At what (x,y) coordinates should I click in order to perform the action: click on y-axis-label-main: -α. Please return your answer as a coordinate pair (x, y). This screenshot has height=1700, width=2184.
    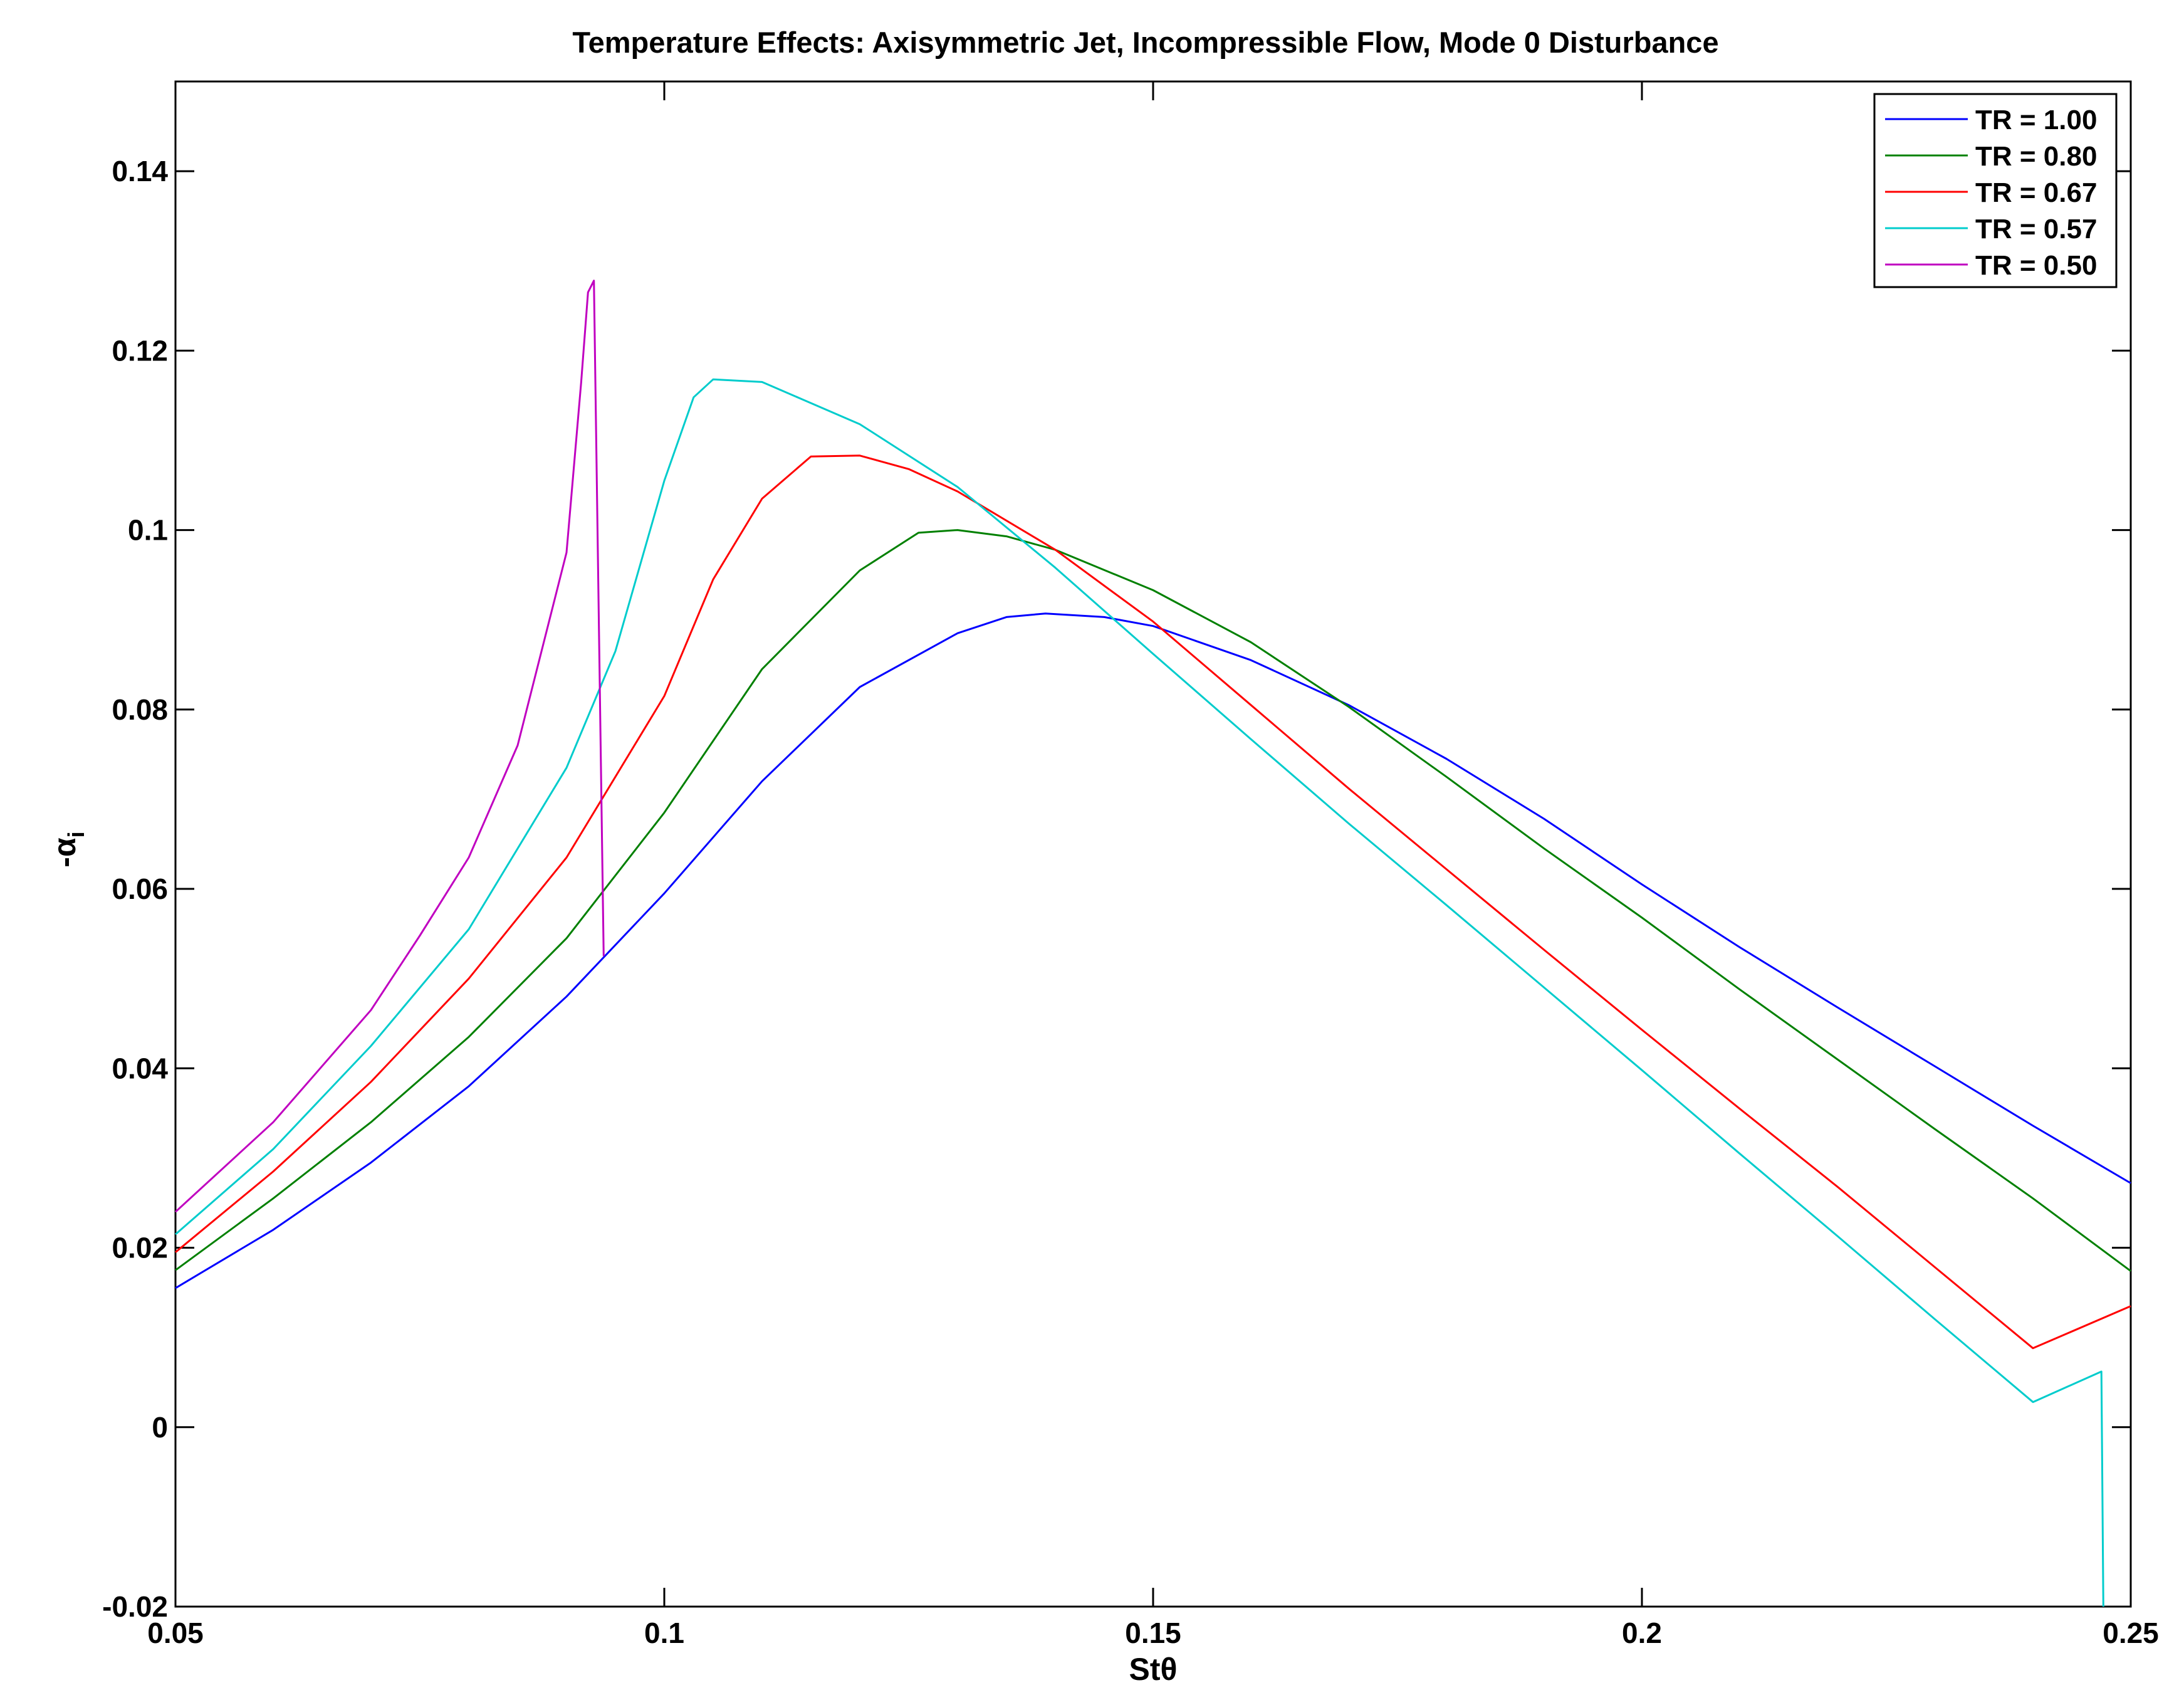
    Looking at the image, I should click on (64, 852).